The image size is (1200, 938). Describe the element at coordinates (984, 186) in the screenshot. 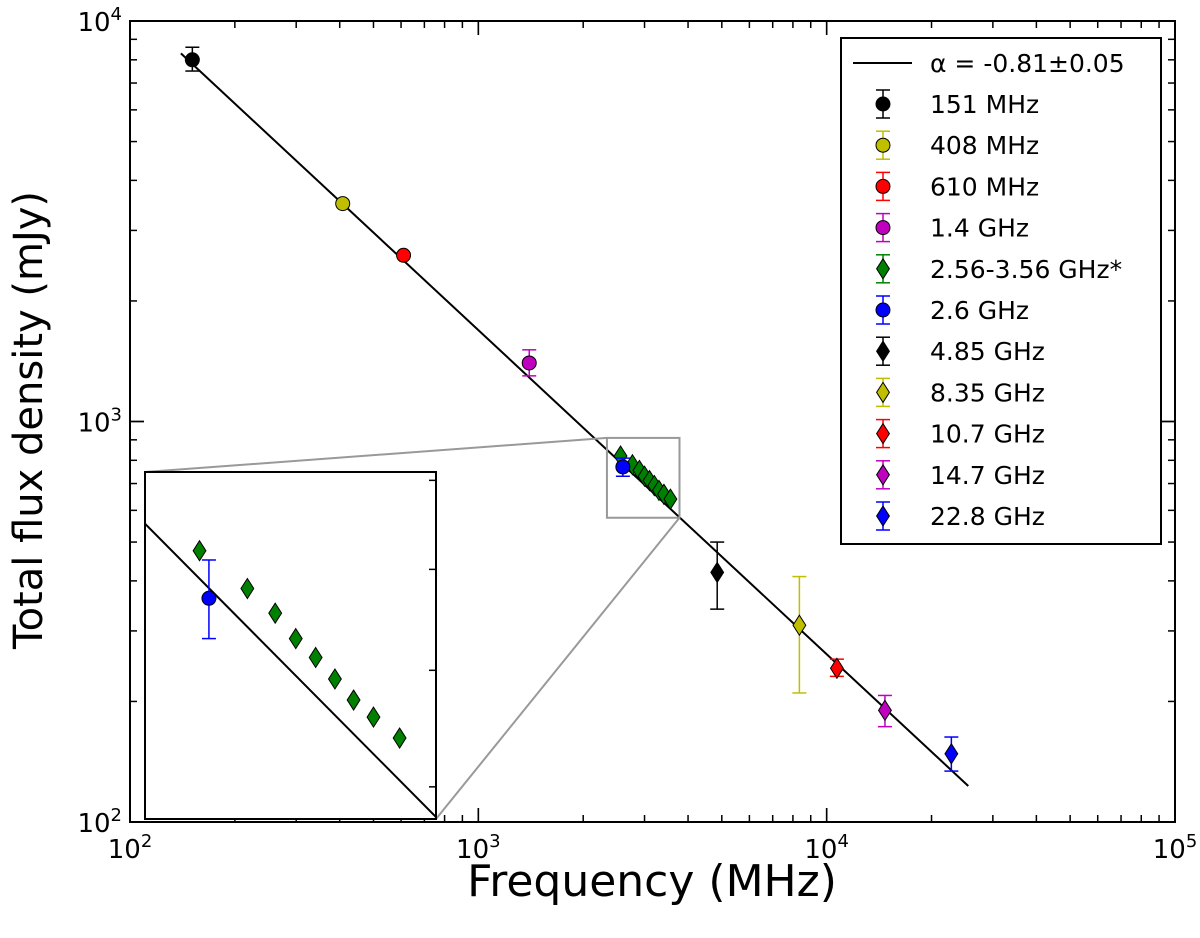

I see `legend-label: 610 MHz` at that location.